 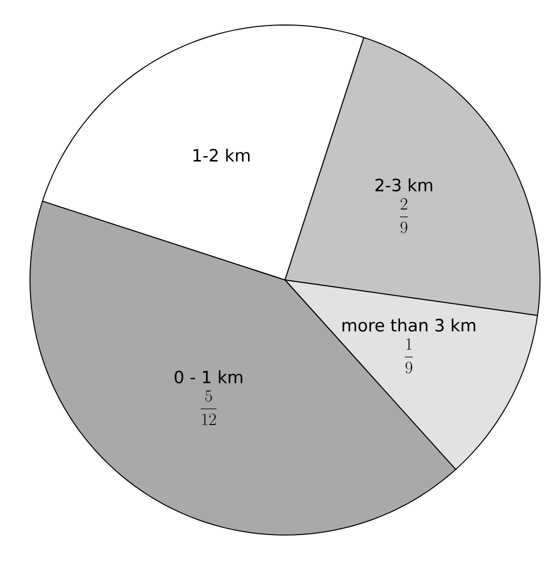 What do you see at coordinates (222, 155) in the screenshot?
I see `slice-label: 1-2 km` at bounding box center [222, 155].